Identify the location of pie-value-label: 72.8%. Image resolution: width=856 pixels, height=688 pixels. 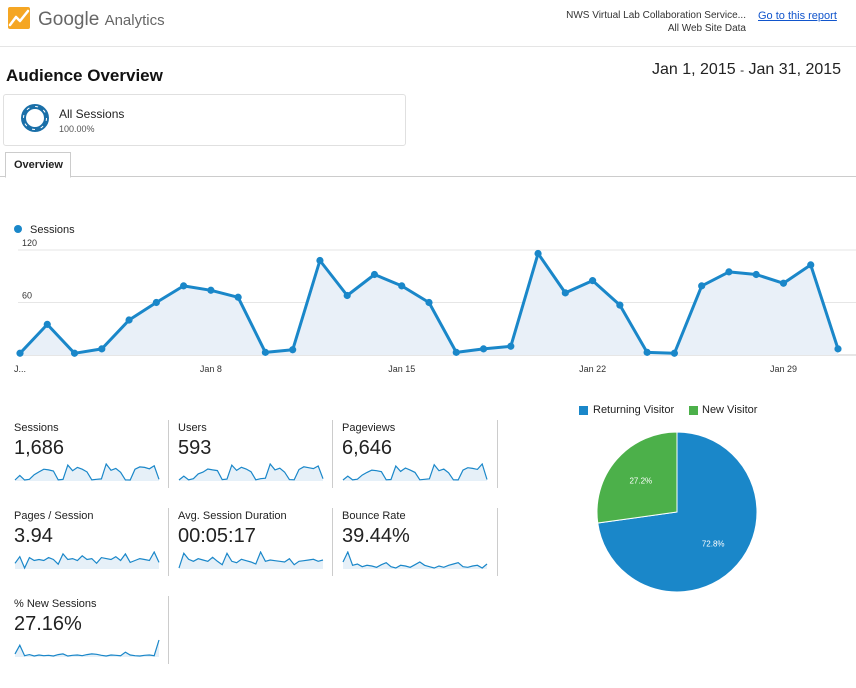
(713, 544).